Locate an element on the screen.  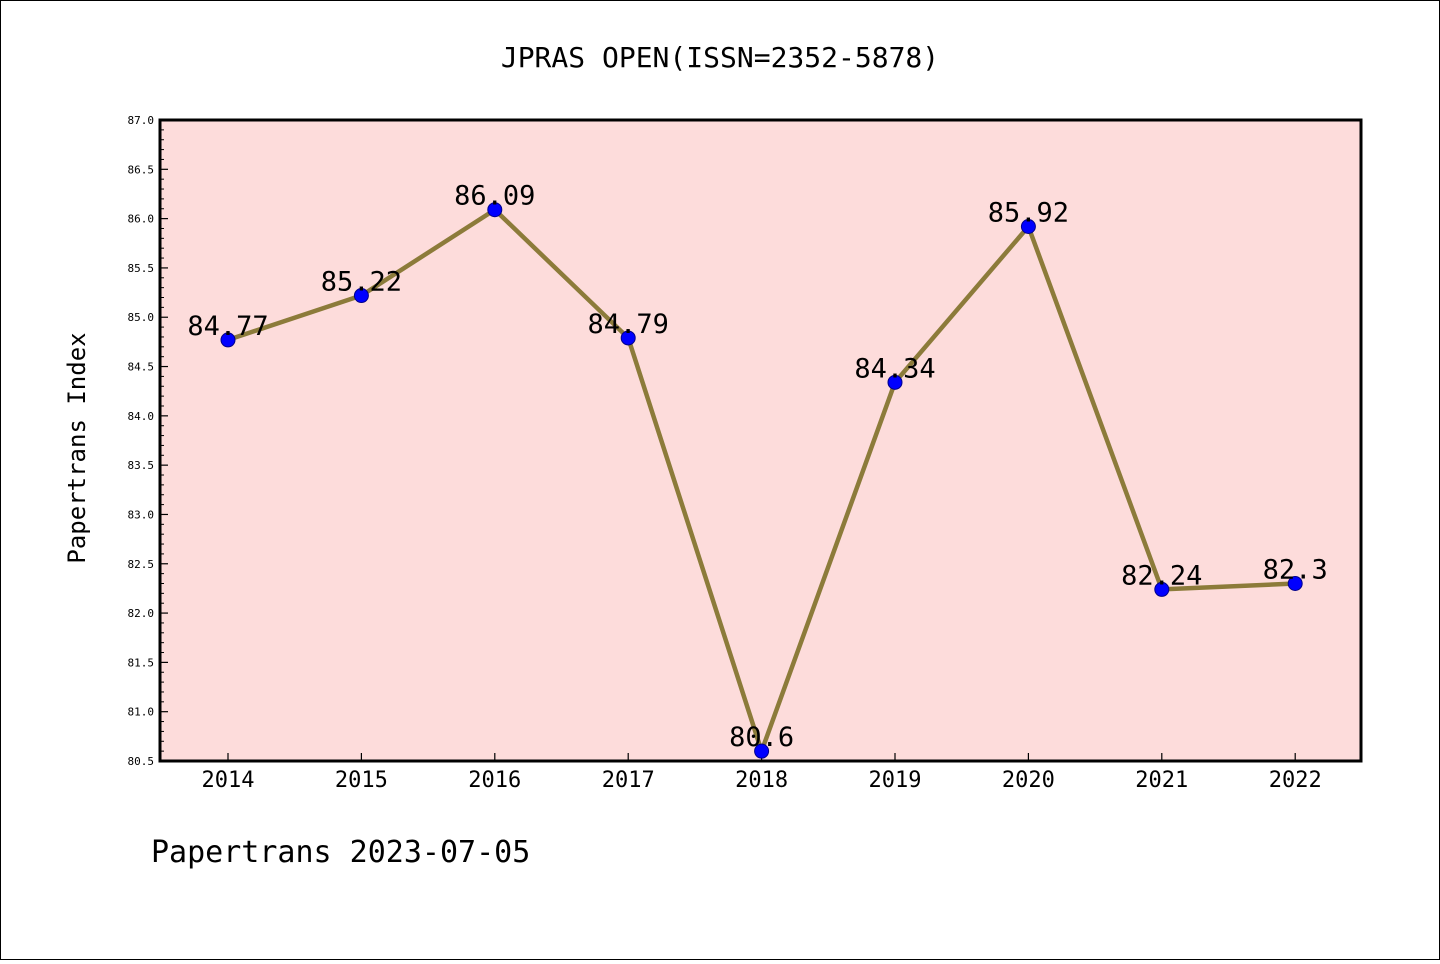
x-tick-label: 2017 is located at coordinates (628, 780).